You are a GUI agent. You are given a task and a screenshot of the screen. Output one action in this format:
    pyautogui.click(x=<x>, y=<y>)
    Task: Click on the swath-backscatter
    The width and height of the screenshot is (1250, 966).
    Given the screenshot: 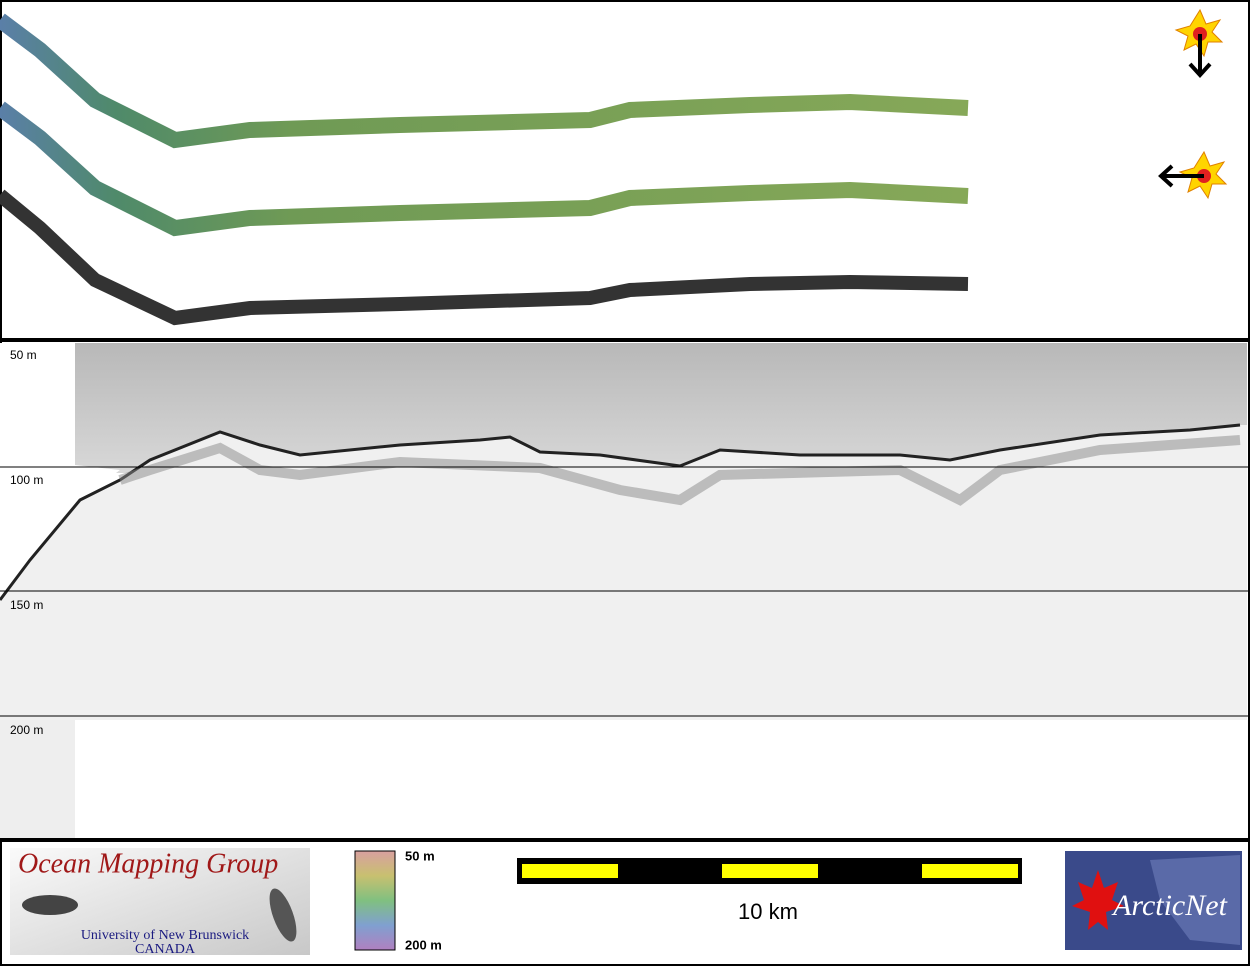 What is the action you would take?
    pyautogui.click(x=484, y=257)
    